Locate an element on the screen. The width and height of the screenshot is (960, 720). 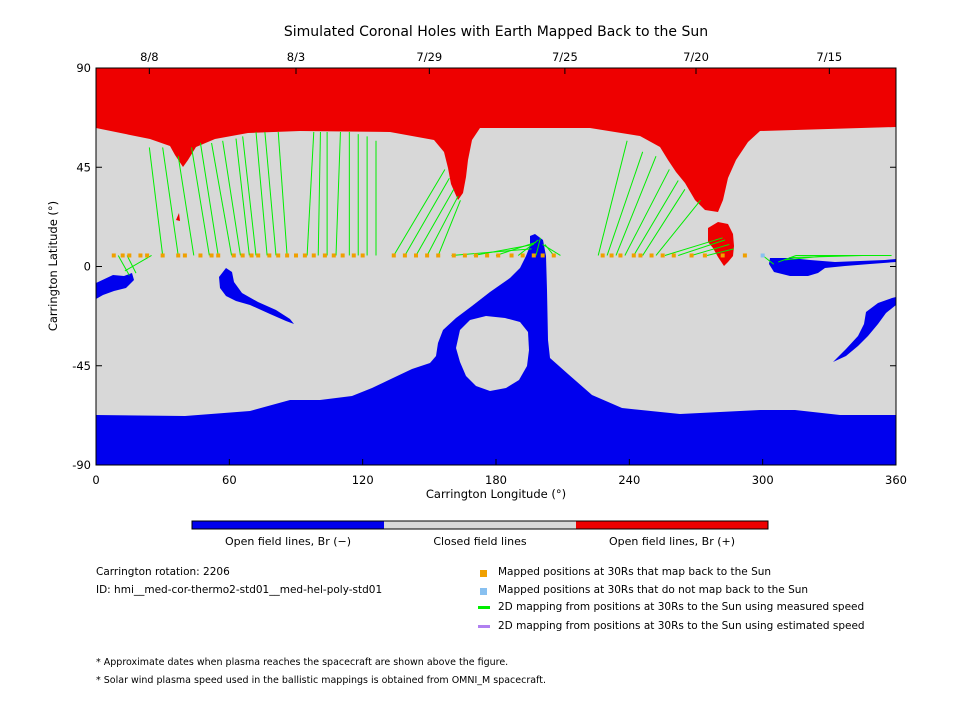
colorbar-segment is located at coordinates (480, 525).